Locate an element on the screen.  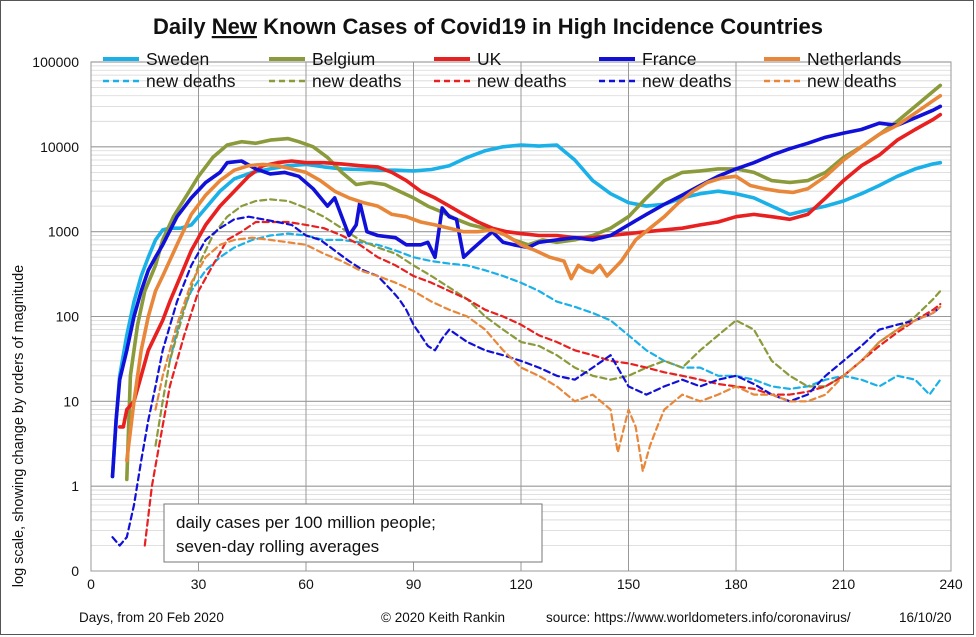
x-tick-label: 90 is located at coordinates (414, 584).